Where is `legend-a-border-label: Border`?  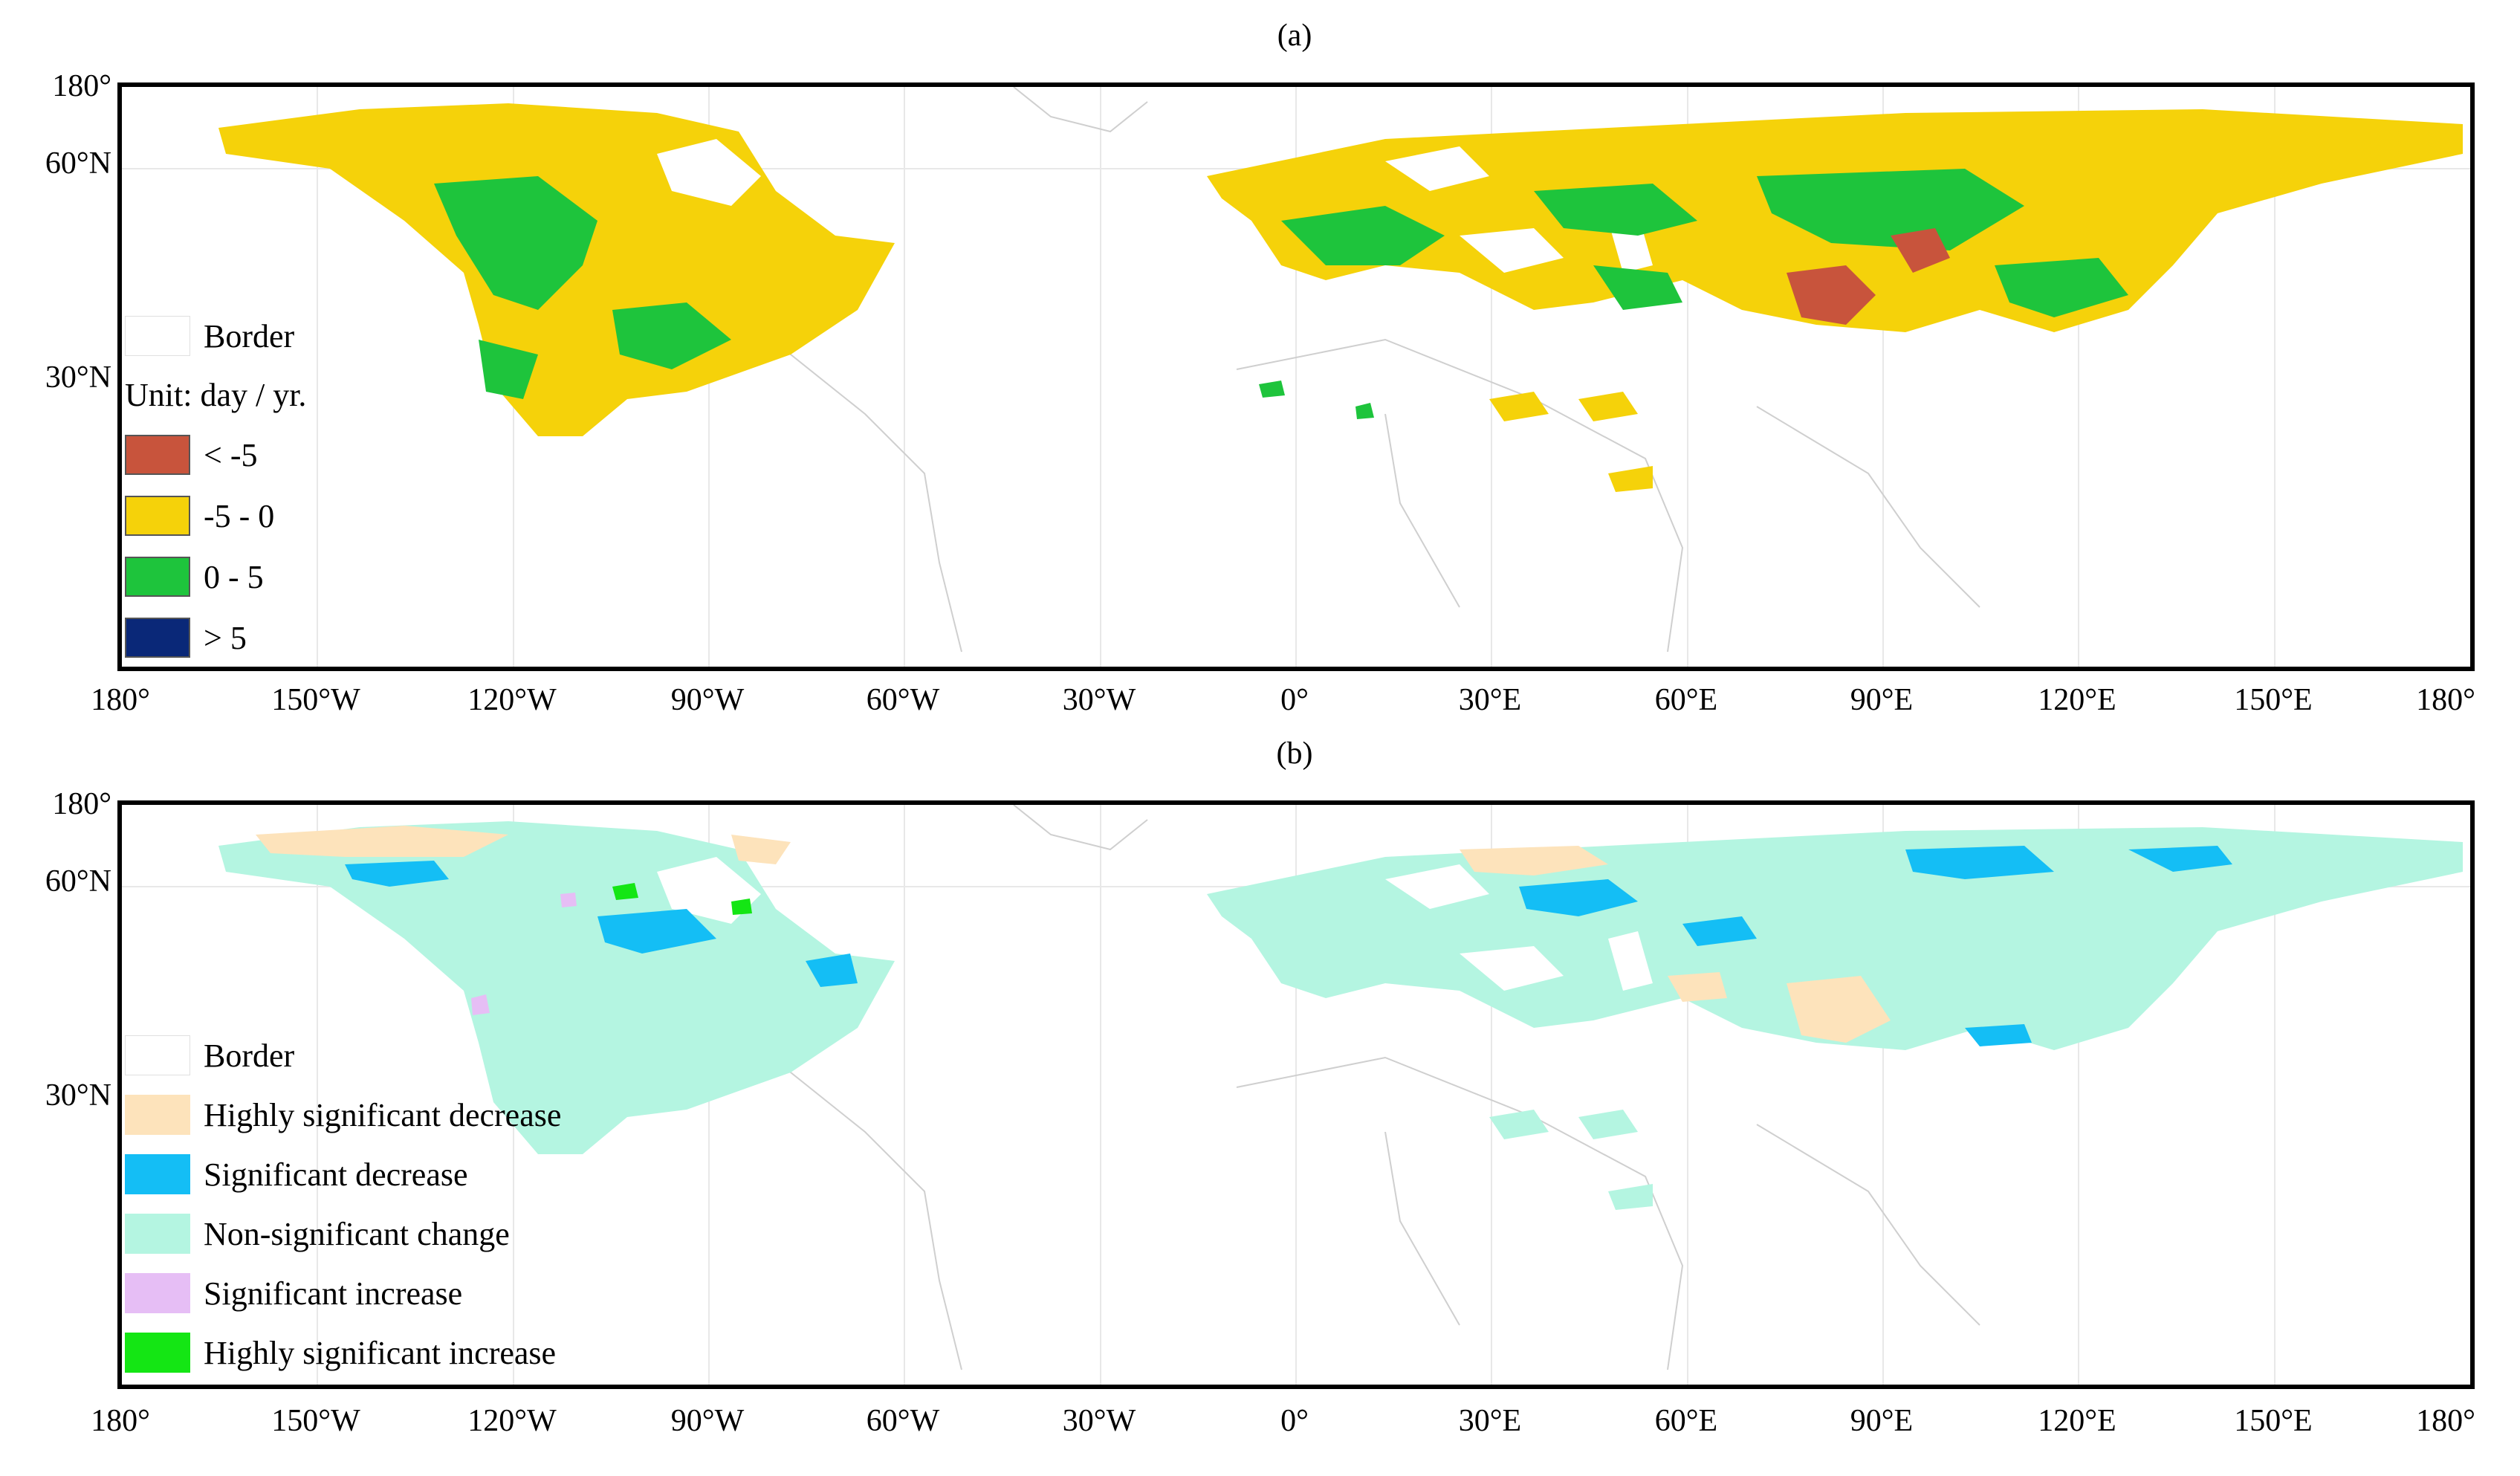
legend-a-border-label: Border is located at coordinates (250, 336).